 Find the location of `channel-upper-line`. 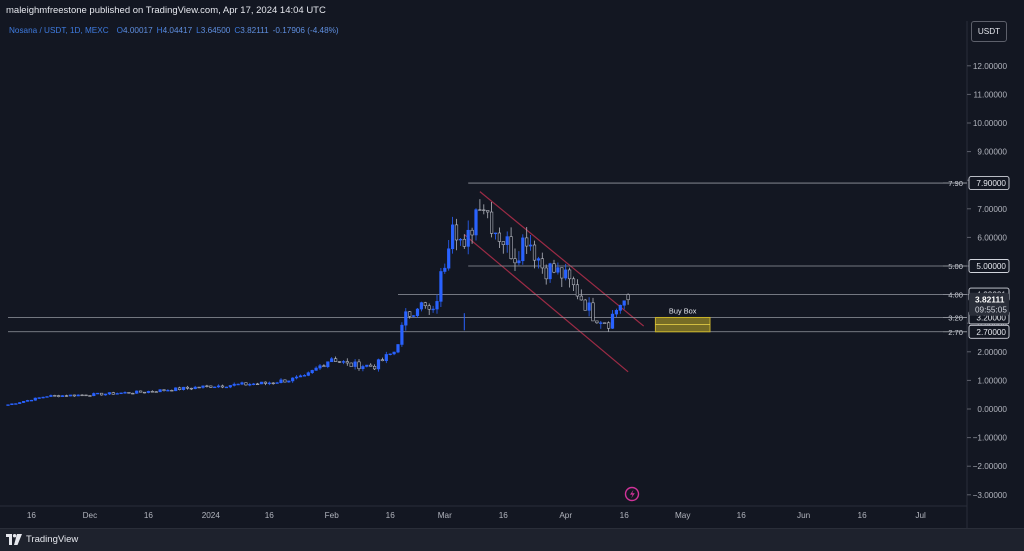

channel-upper-line is located at coordinates (562, 259).